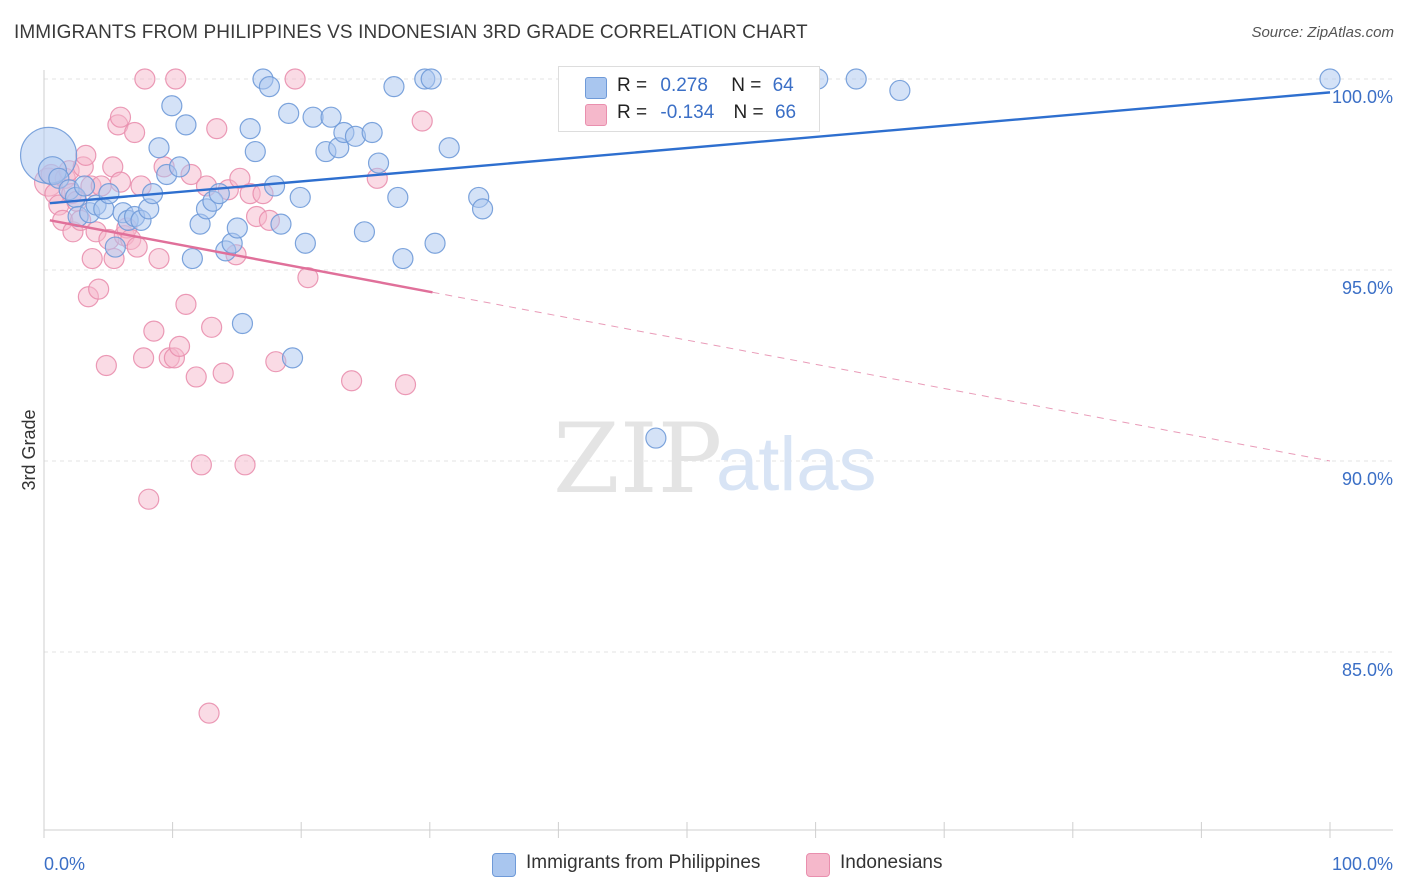  What do you see at coordinates (1322, 32) in the screenshot?
I see `source-credit: Source: ZipAtlas.com` at bounding box center [1322, 32].